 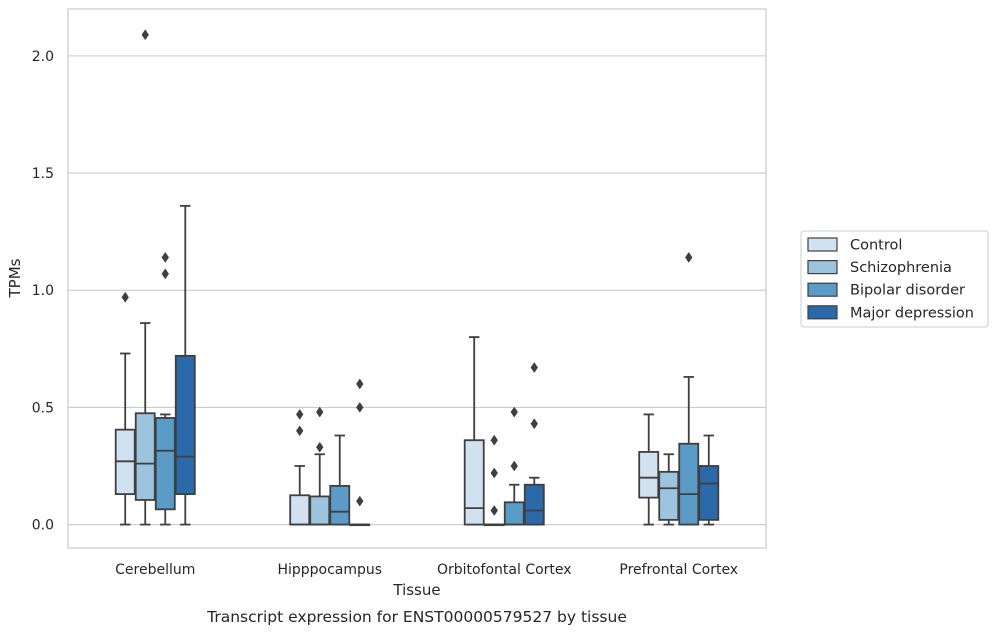 I want to click on legend-item-1: Control, so click(x=854, y=245).